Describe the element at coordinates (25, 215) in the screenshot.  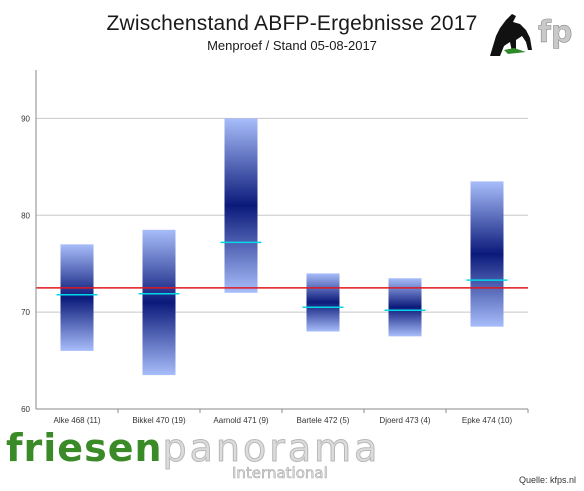
I see `y-tick-label: 80` at that location.